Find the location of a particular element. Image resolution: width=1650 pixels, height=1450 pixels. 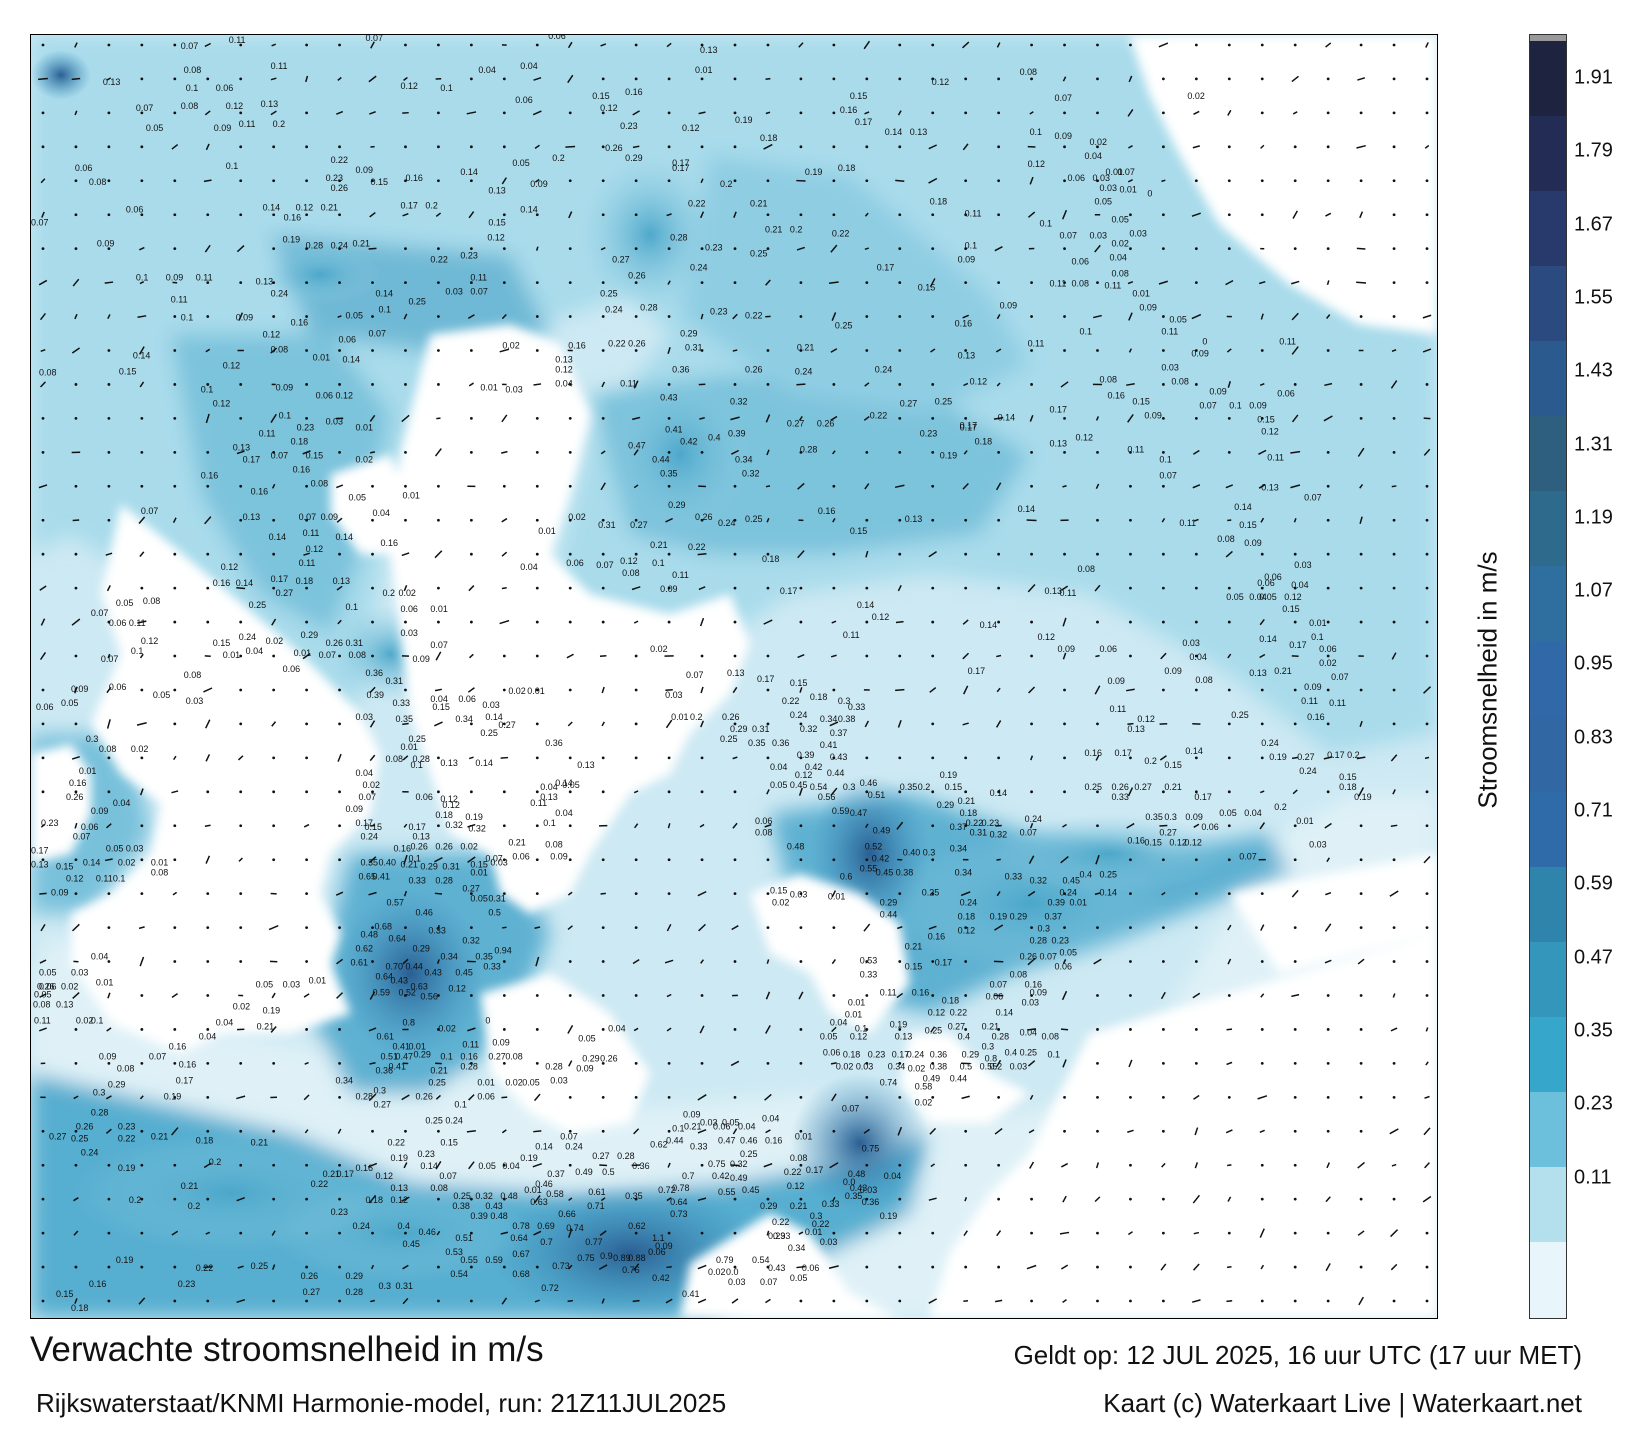

speed-label: 0.12 is located at coordinates (690, 128).